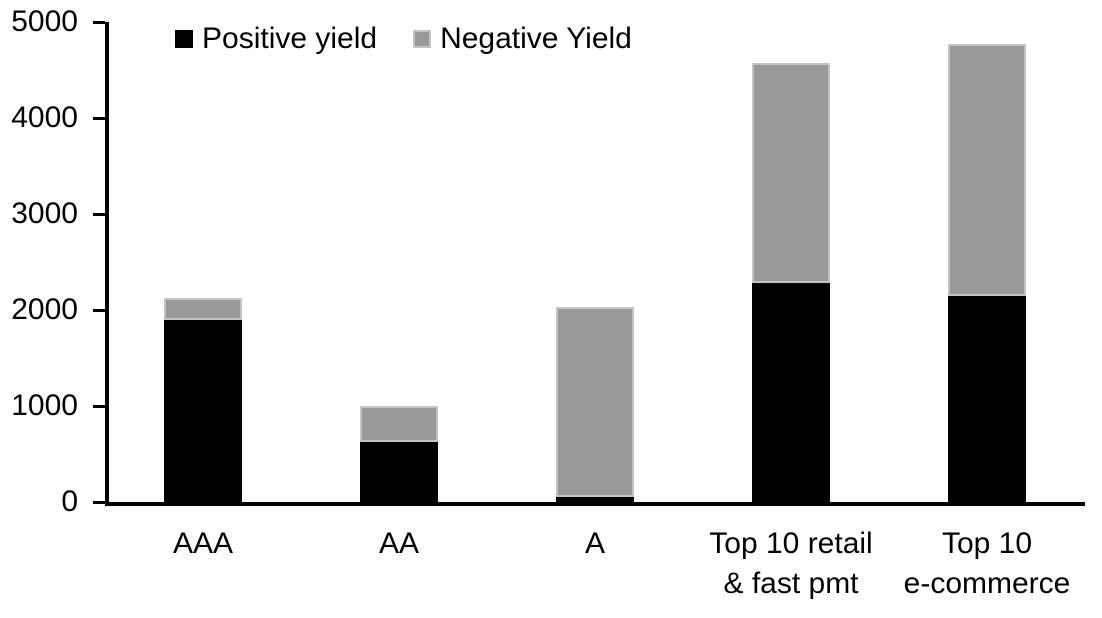 Image resolution: width=1102 pixels, height=618 pixels. I want to click on x-axis-category-label: Top 10 e-commerce, so click(979, 564).